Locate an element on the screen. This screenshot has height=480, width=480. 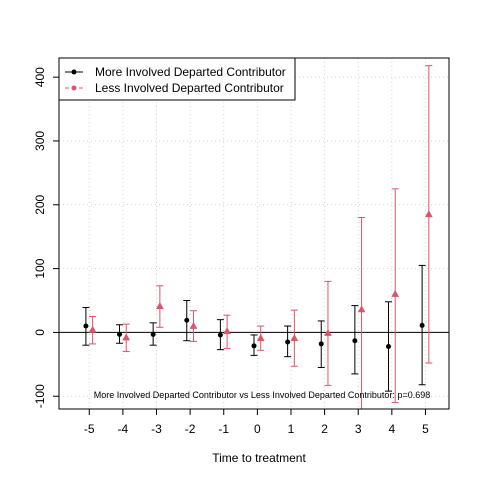
x-tick-label: -1 is located at coordinates (223, 429).